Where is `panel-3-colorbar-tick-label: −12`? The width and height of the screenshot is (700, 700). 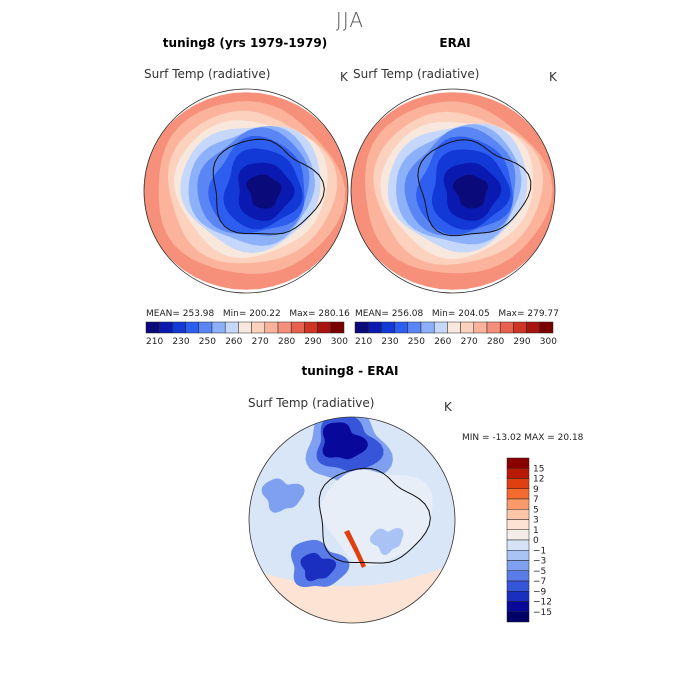 panel-3-colorbar-tick-label: −12 is located at coordinates (542, 603).